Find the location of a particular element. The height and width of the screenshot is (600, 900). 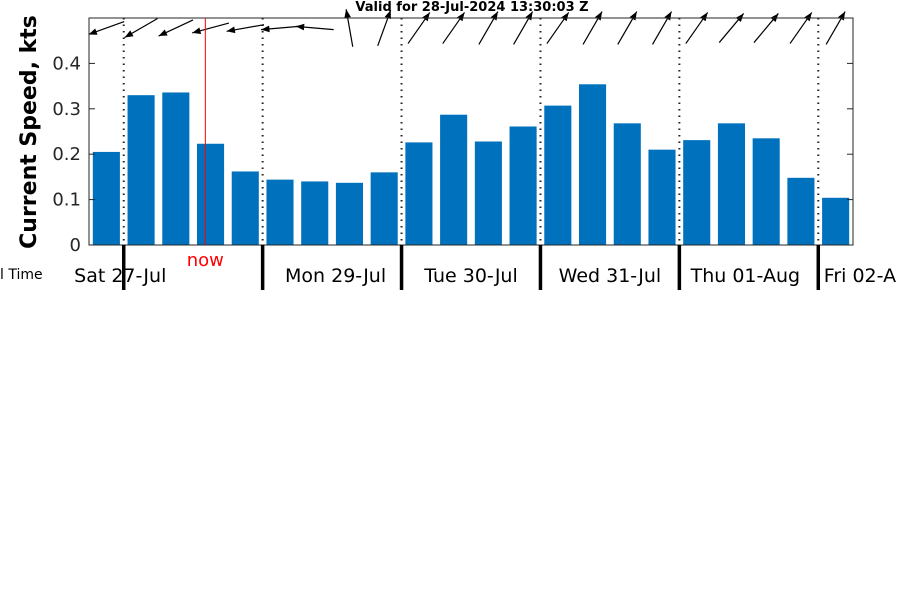

day-label: Fri 02-A is located at coordinates (860, 276).